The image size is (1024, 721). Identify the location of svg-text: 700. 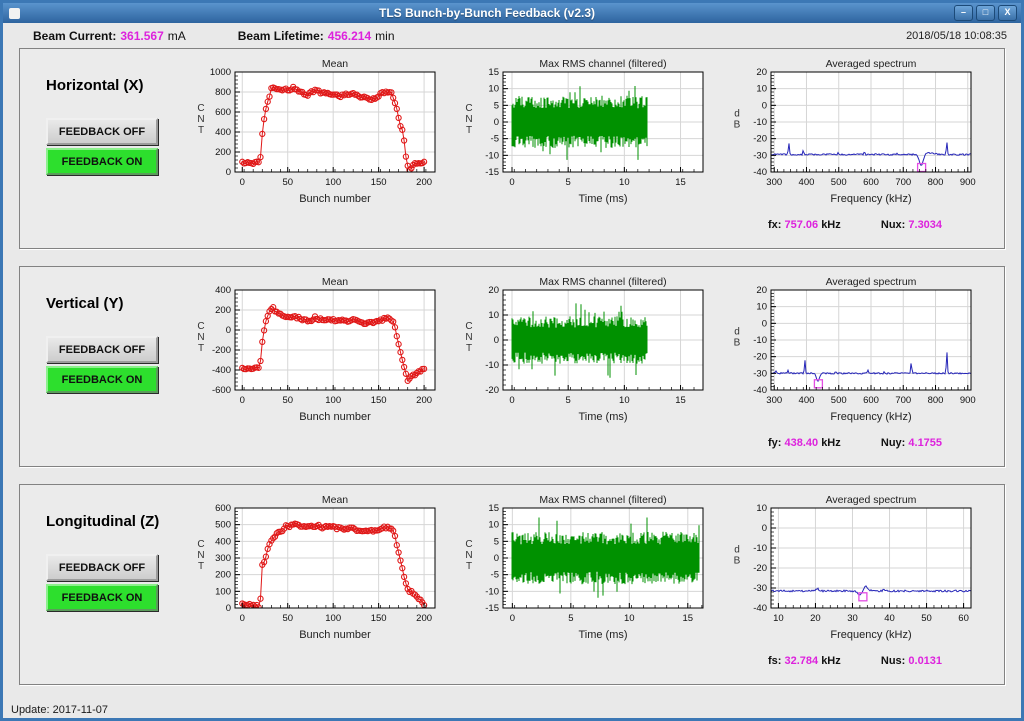
(903, 182).